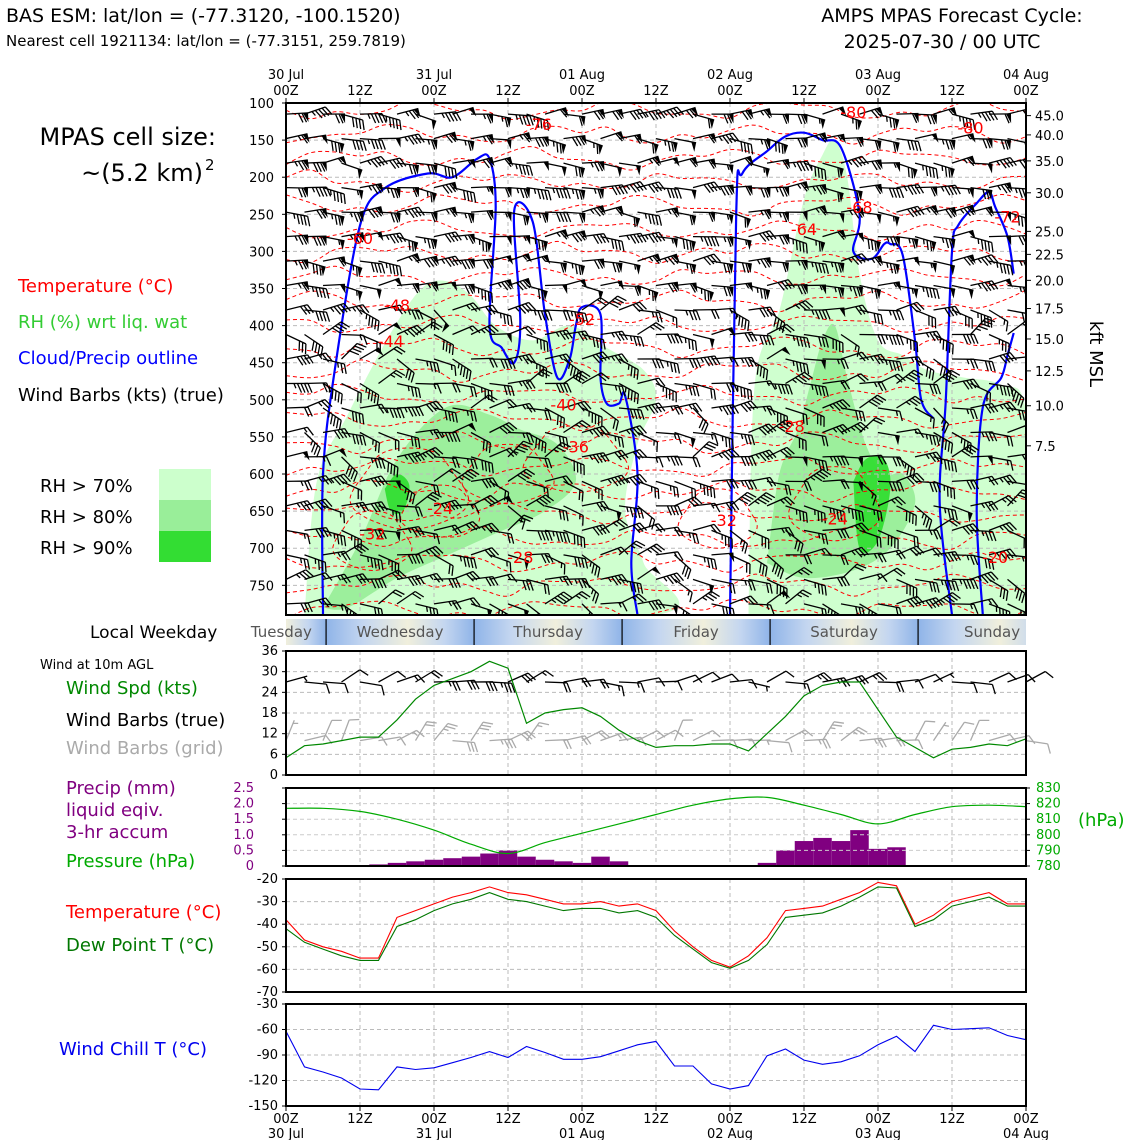 The width and height of the screenshot is (1140, 1144). I want to click on temps-ytick-label: -30, so click(267, 902).